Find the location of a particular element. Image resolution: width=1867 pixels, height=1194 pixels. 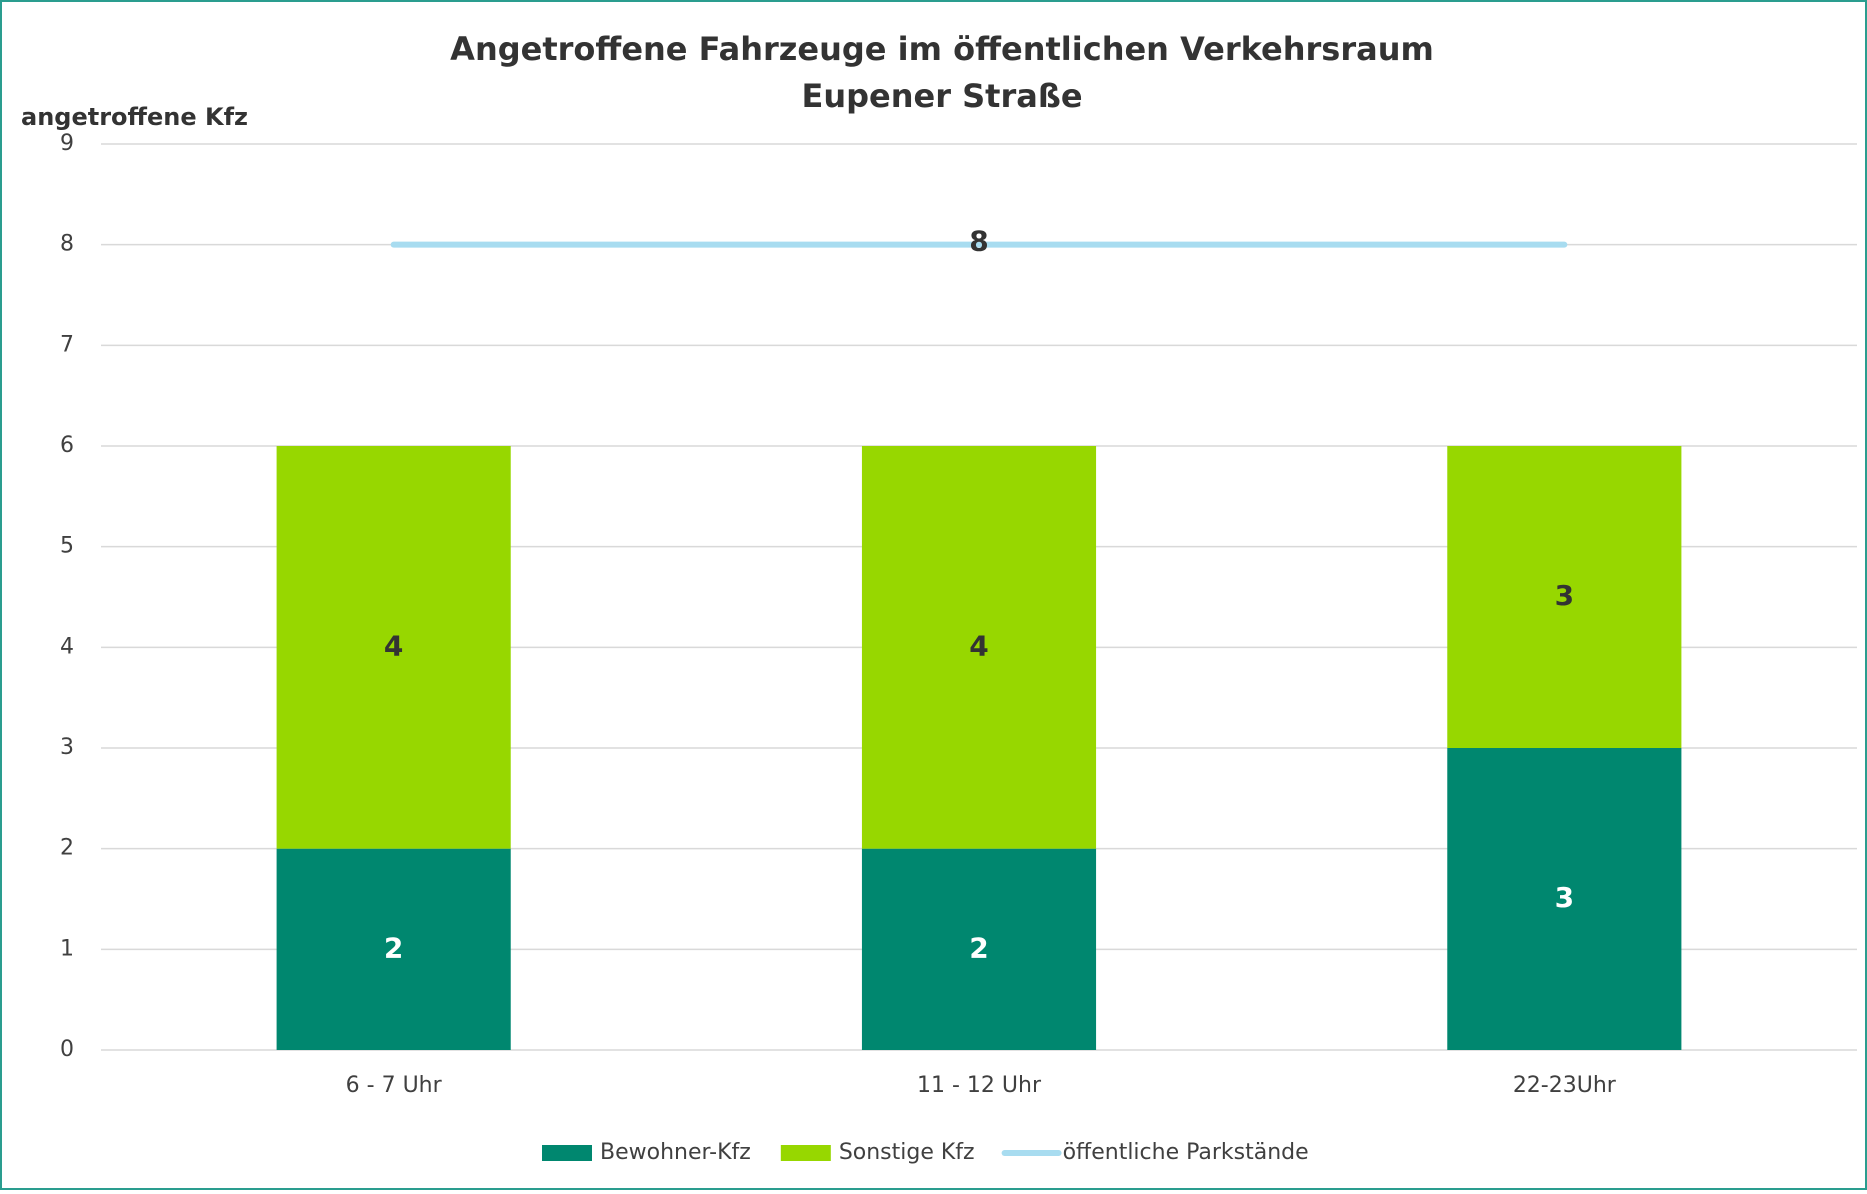

x-tick-label: 6 - 7 Uhr is located at coordinates (394, 1085).